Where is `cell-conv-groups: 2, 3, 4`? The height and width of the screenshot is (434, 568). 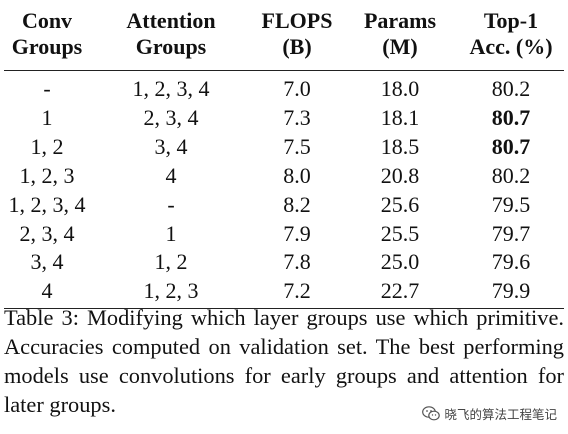 cell-conv-groups: 2, 3, 4 is located at coordinates (47, 233).